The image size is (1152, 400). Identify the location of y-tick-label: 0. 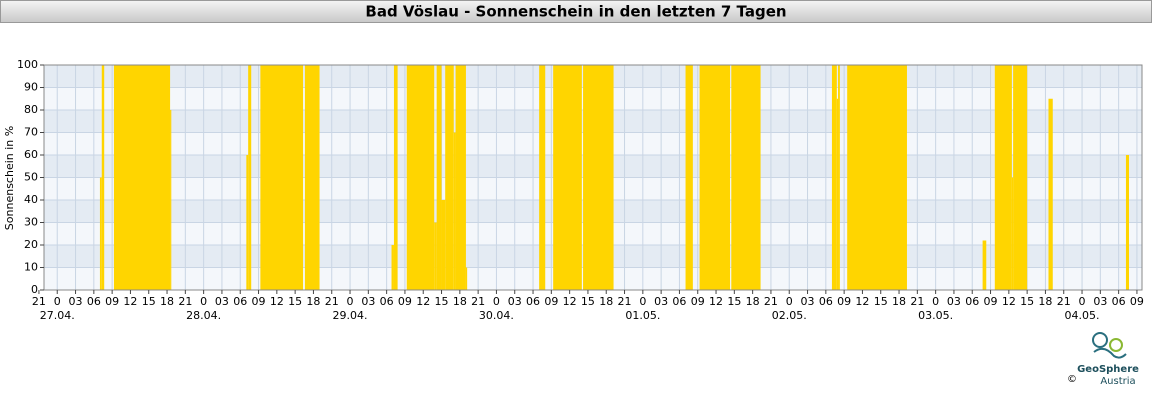
(34, 289).